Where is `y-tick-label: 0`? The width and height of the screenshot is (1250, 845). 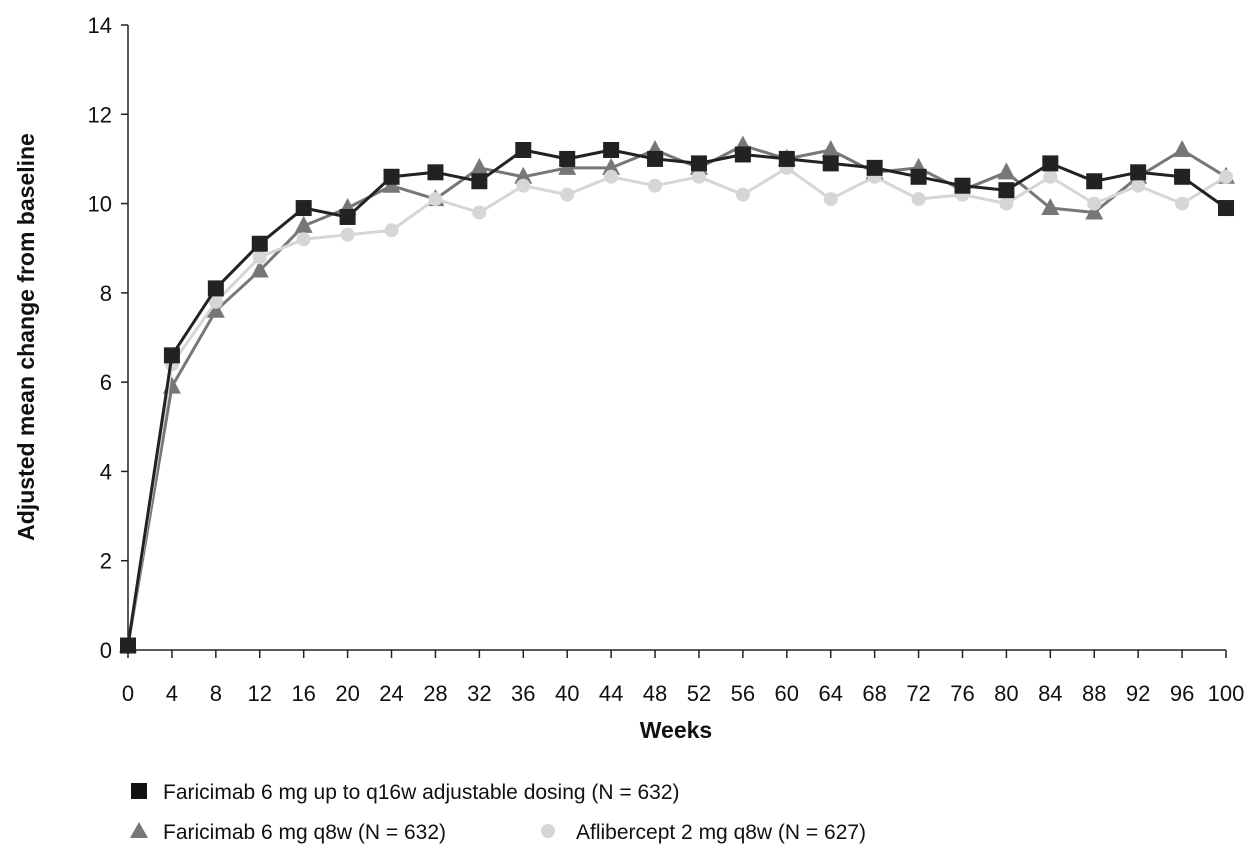
y-tick-label: 0 is located at coordinates (106, 650).